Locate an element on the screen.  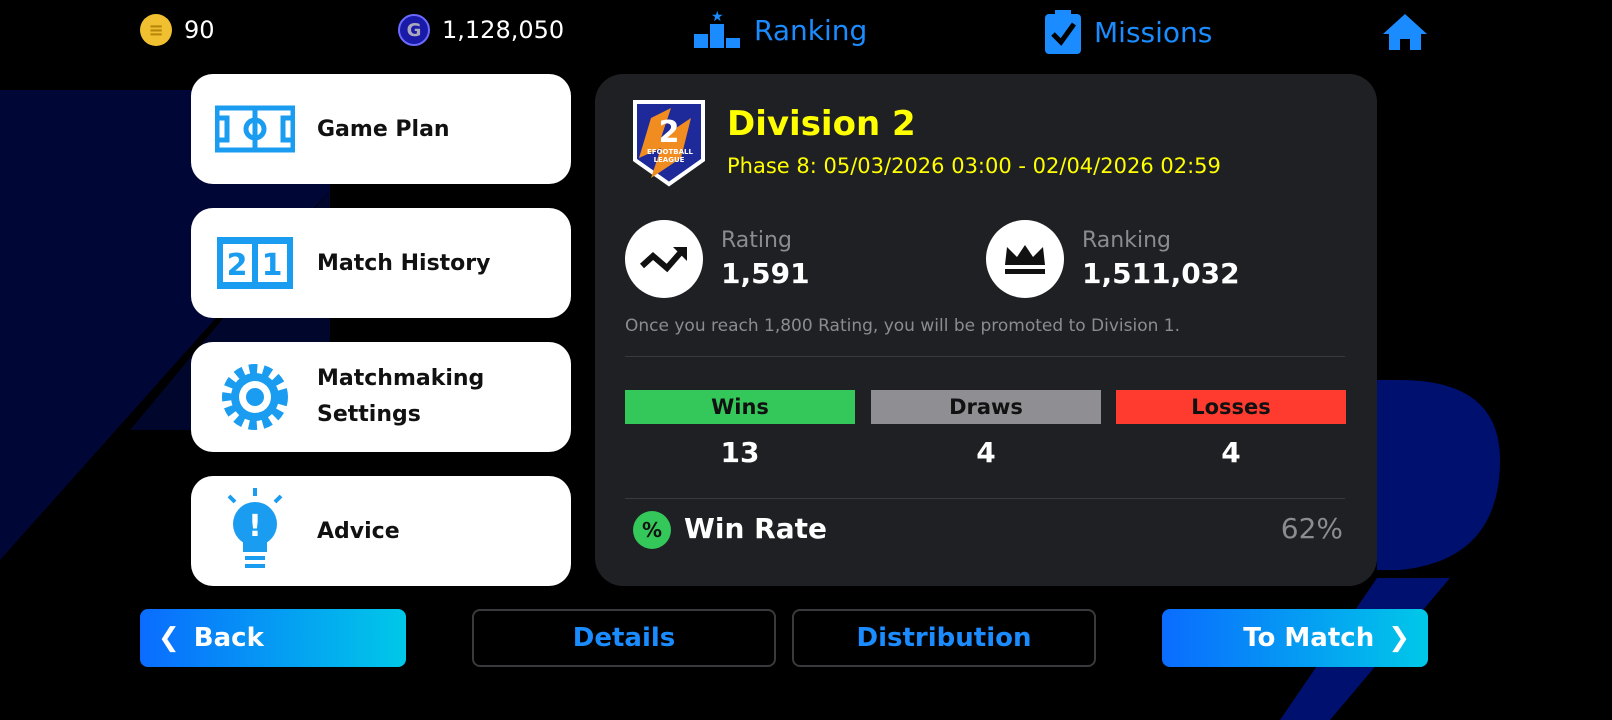
home-icon is located at coordinates (1405, 32).